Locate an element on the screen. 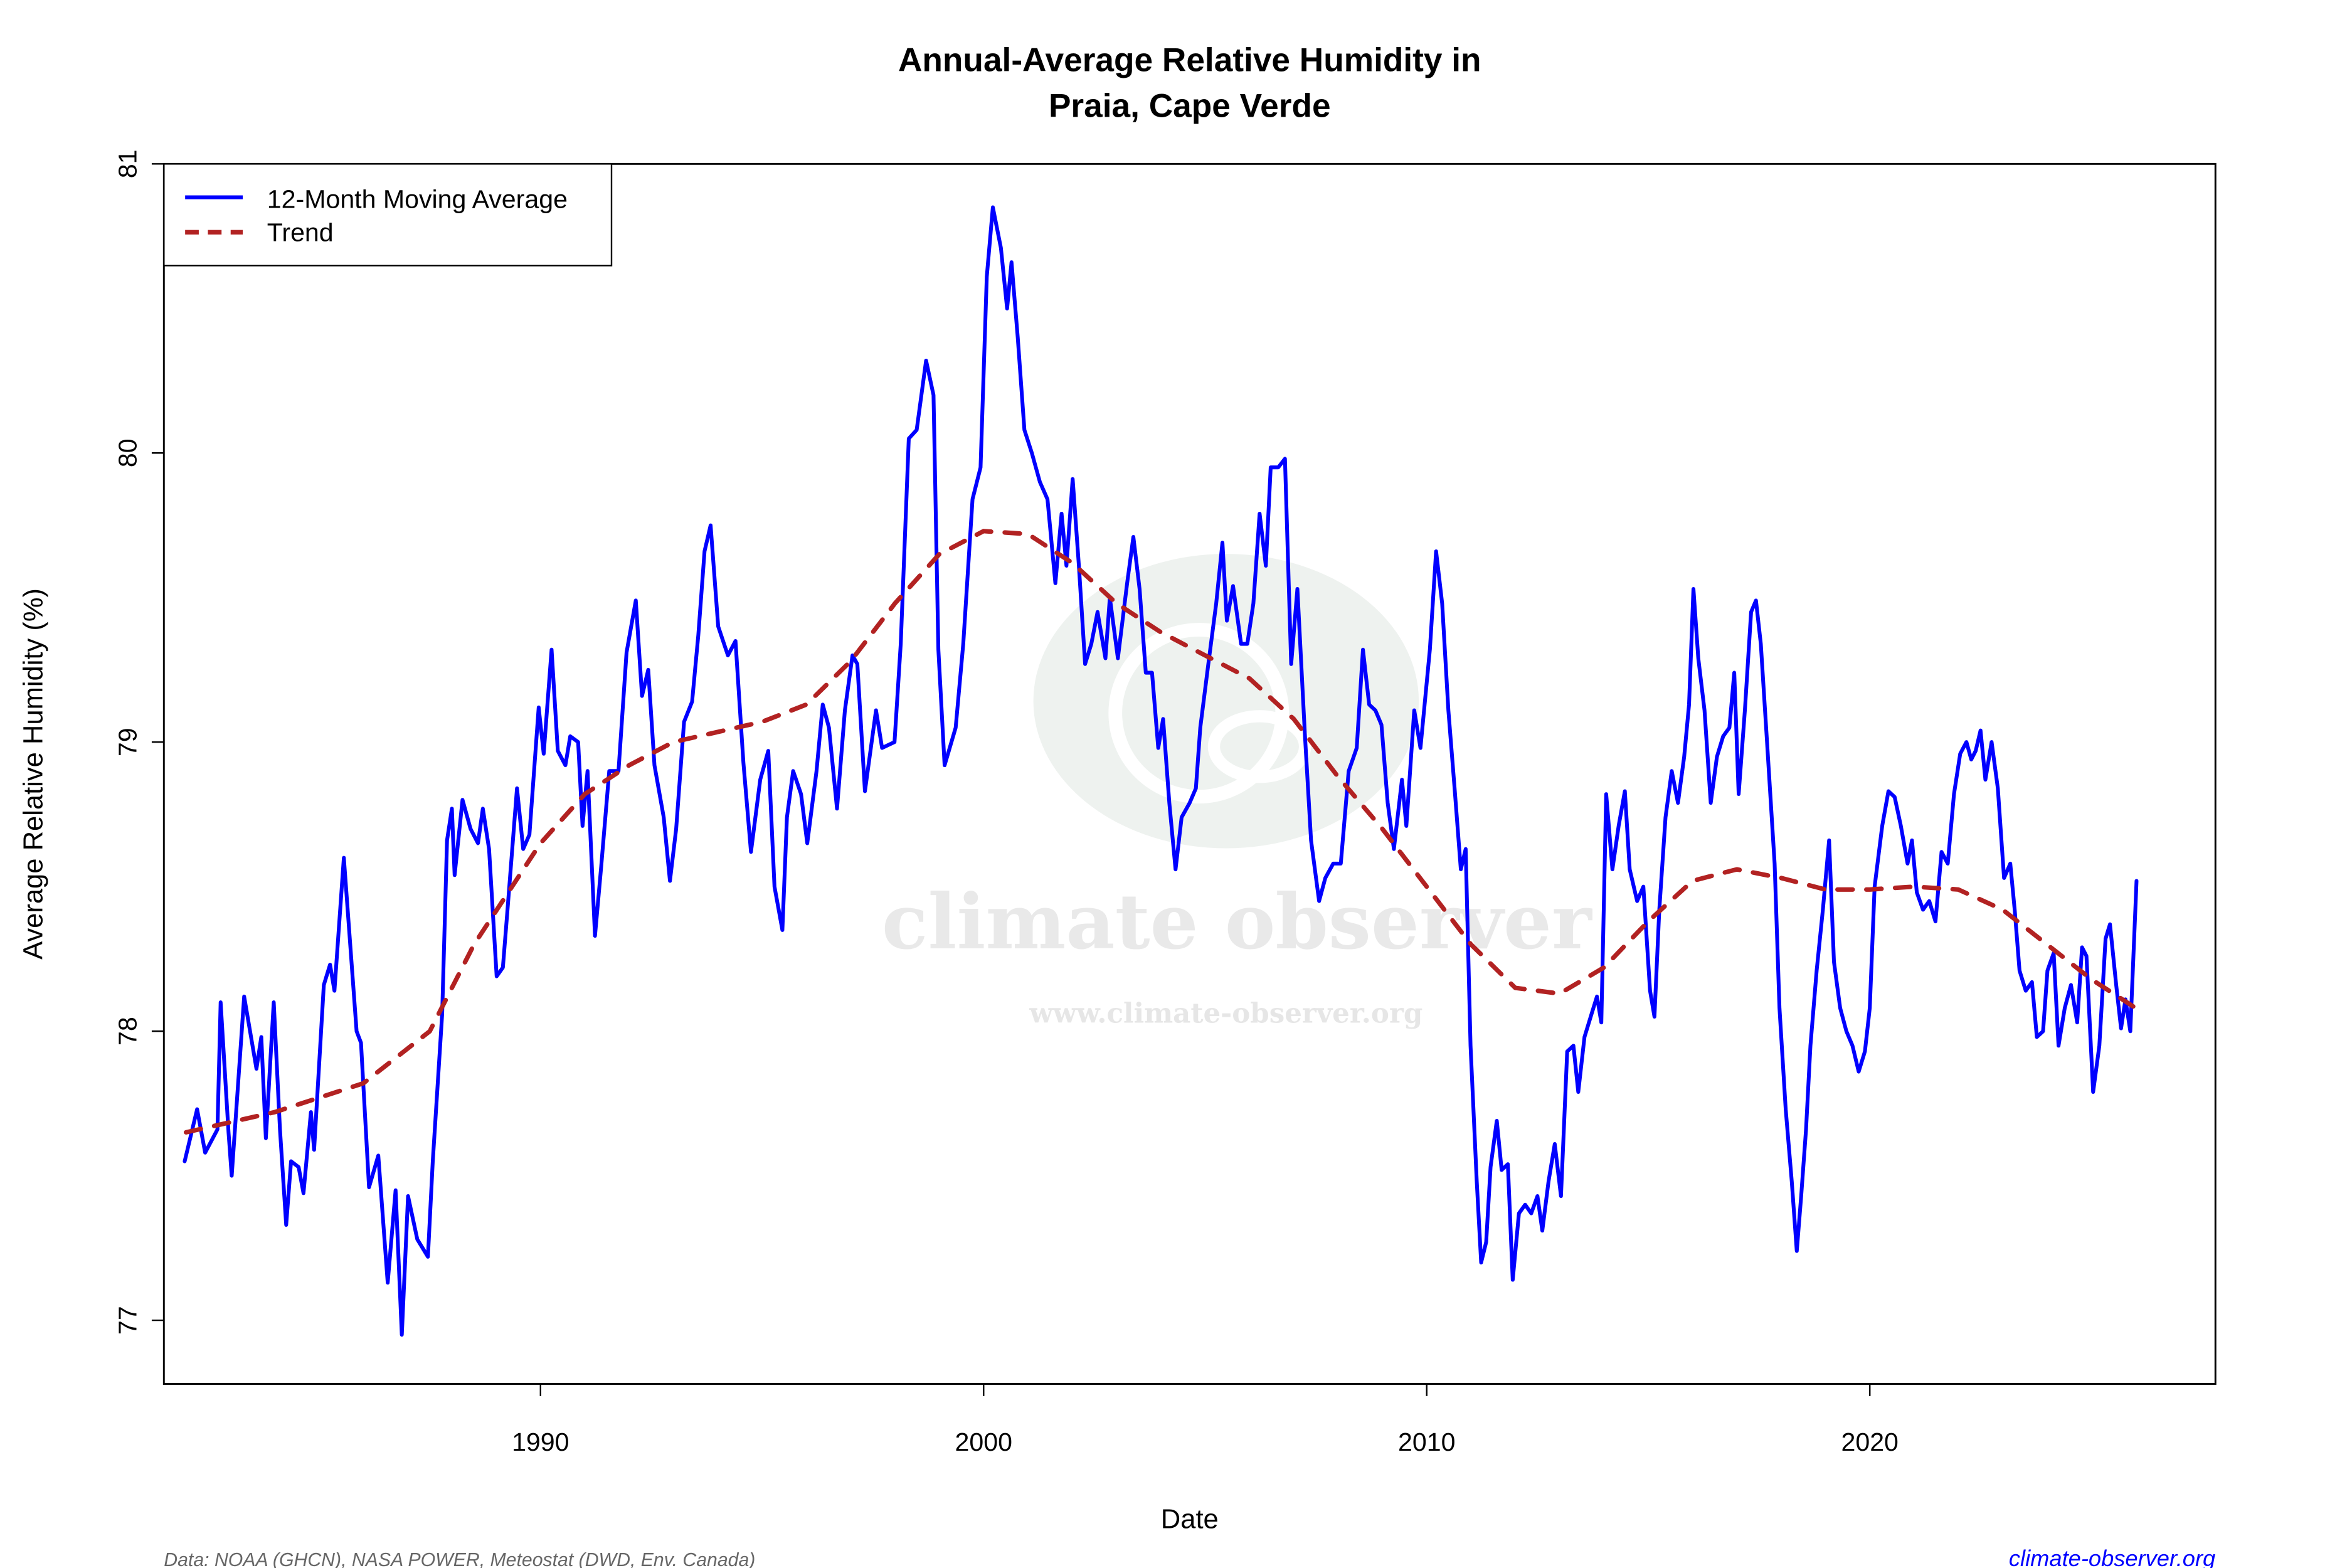 The image size is (2352, 1568). x-tick-label: 2010 is located at coordinates (1426, 1442).